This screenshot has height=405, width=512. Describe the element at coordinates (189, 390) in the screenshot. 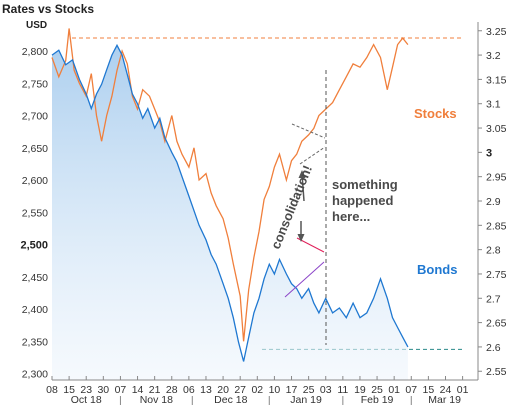

I see `x-axis-tick-label: 06` at that location.